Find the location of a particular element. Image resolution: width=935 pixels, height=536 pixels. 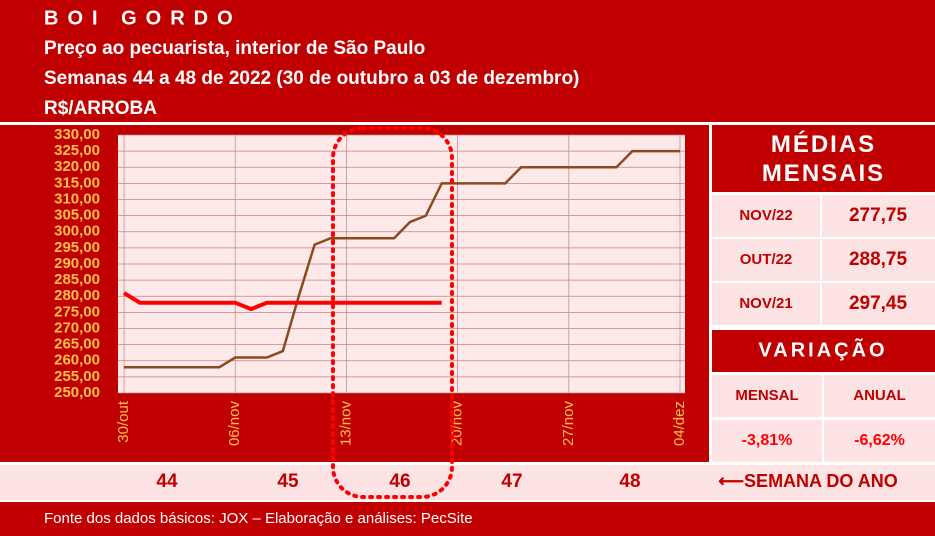

x-tick-label: 04/dez is located at coordinates (679, 423).